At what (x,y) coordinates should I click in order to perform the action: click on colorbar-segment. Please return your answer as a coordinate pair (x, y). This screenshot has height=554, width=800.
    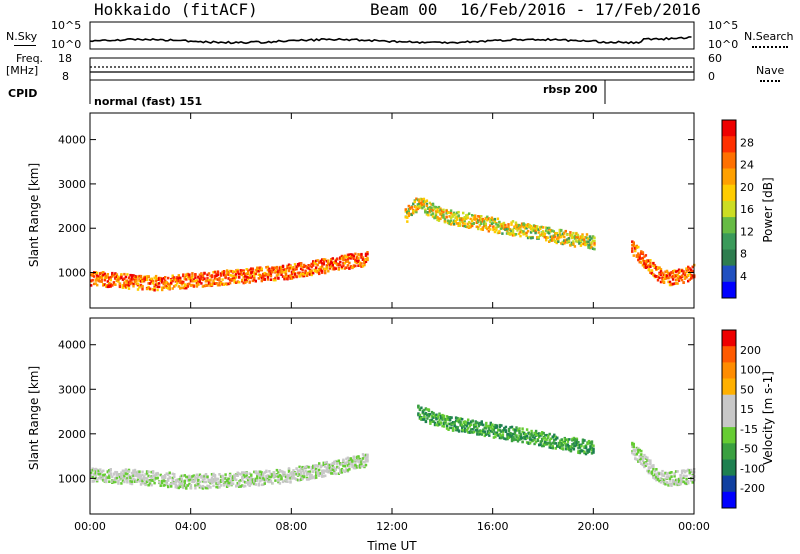
    Looking at the image, I should click on (729, 419).